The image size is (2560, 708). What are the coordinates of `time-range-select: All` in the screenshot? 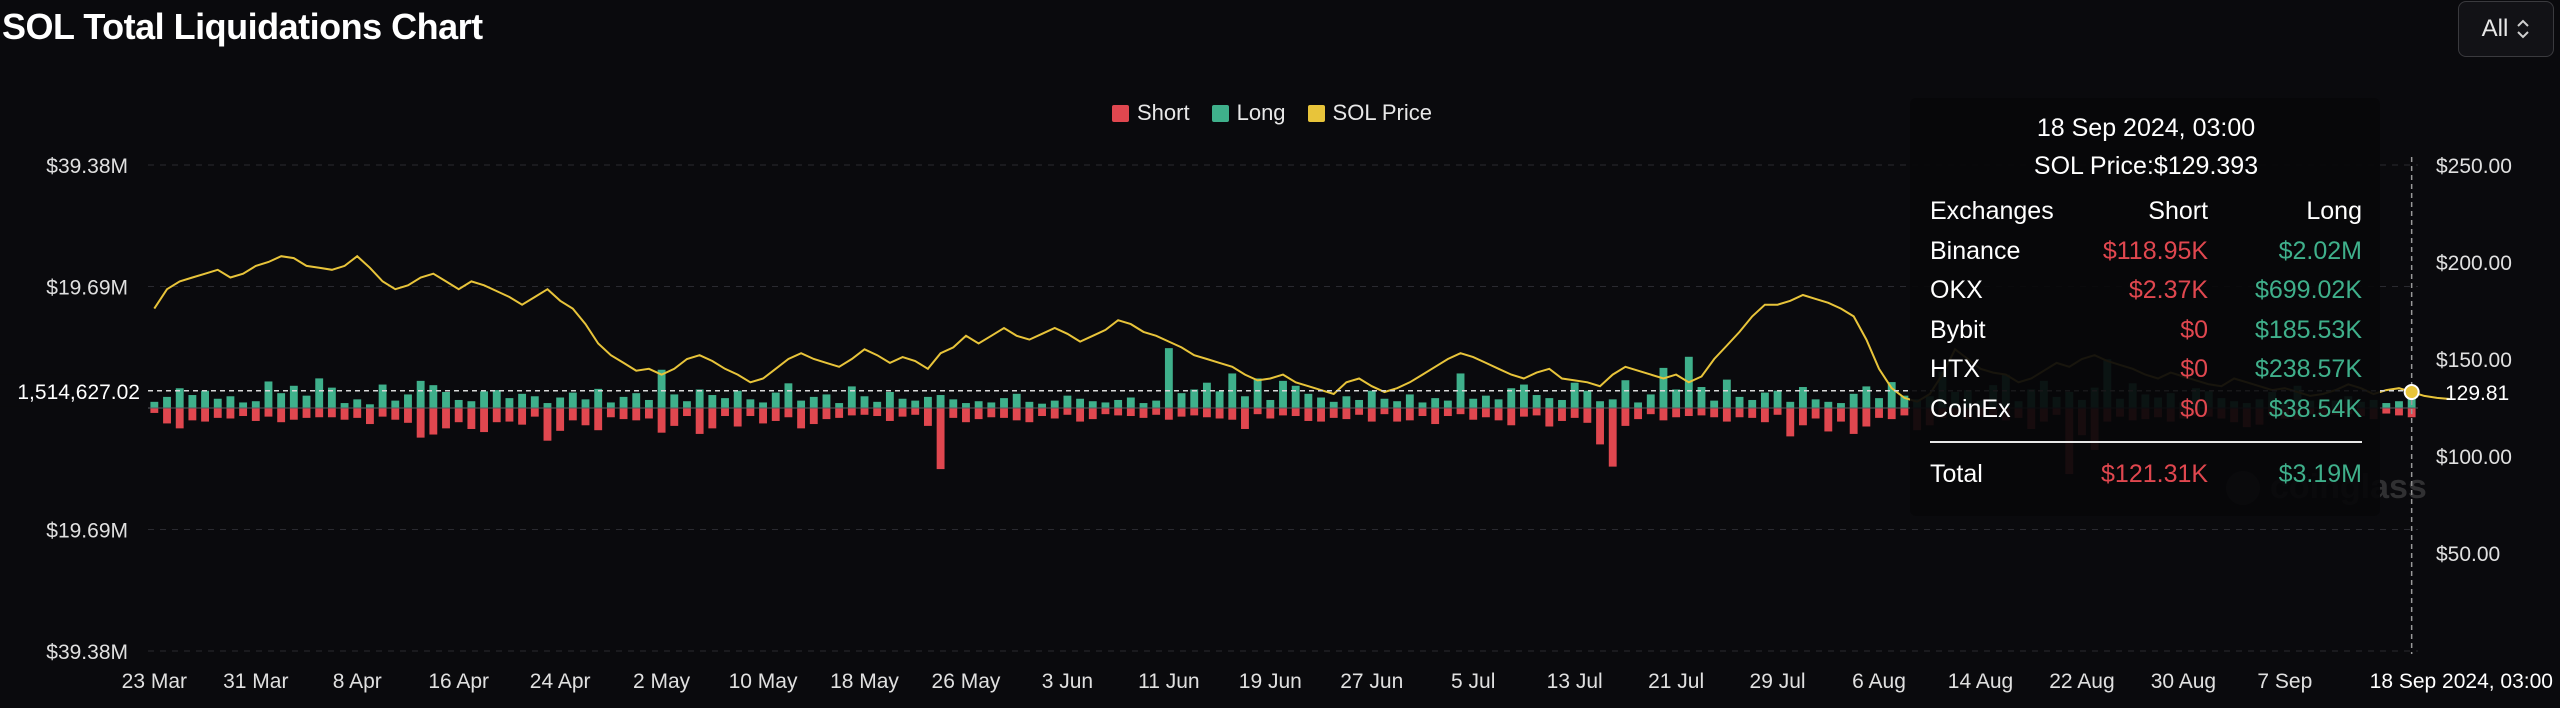 It's located at (2506, 29).